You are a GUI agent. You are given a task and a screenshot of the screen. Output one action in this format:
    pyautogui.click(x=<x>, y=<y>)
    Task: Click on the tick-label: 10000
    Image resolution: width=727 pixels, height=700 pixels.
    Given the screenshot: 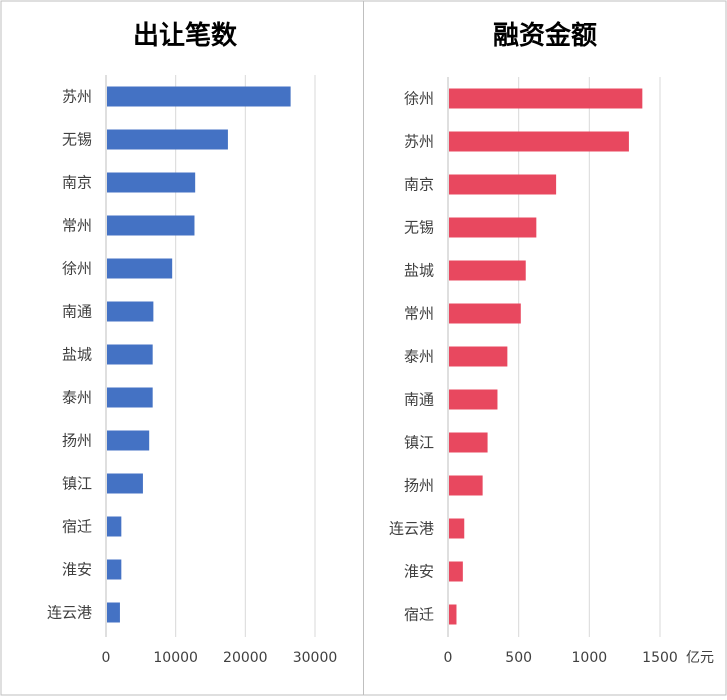 What is the action you would take?
    pyautogui.click(x=175, y=658)
    